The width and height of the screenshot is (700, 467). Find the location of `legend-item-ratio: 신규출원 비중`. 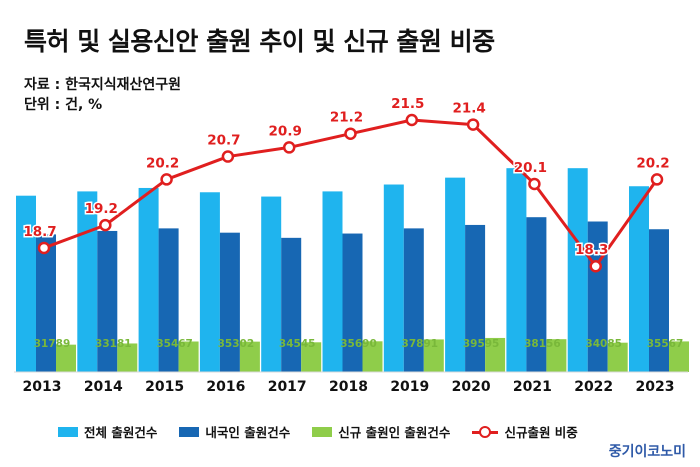

legend-item-ratio: 신규출원 비중 is located at coordinates (525, 431).